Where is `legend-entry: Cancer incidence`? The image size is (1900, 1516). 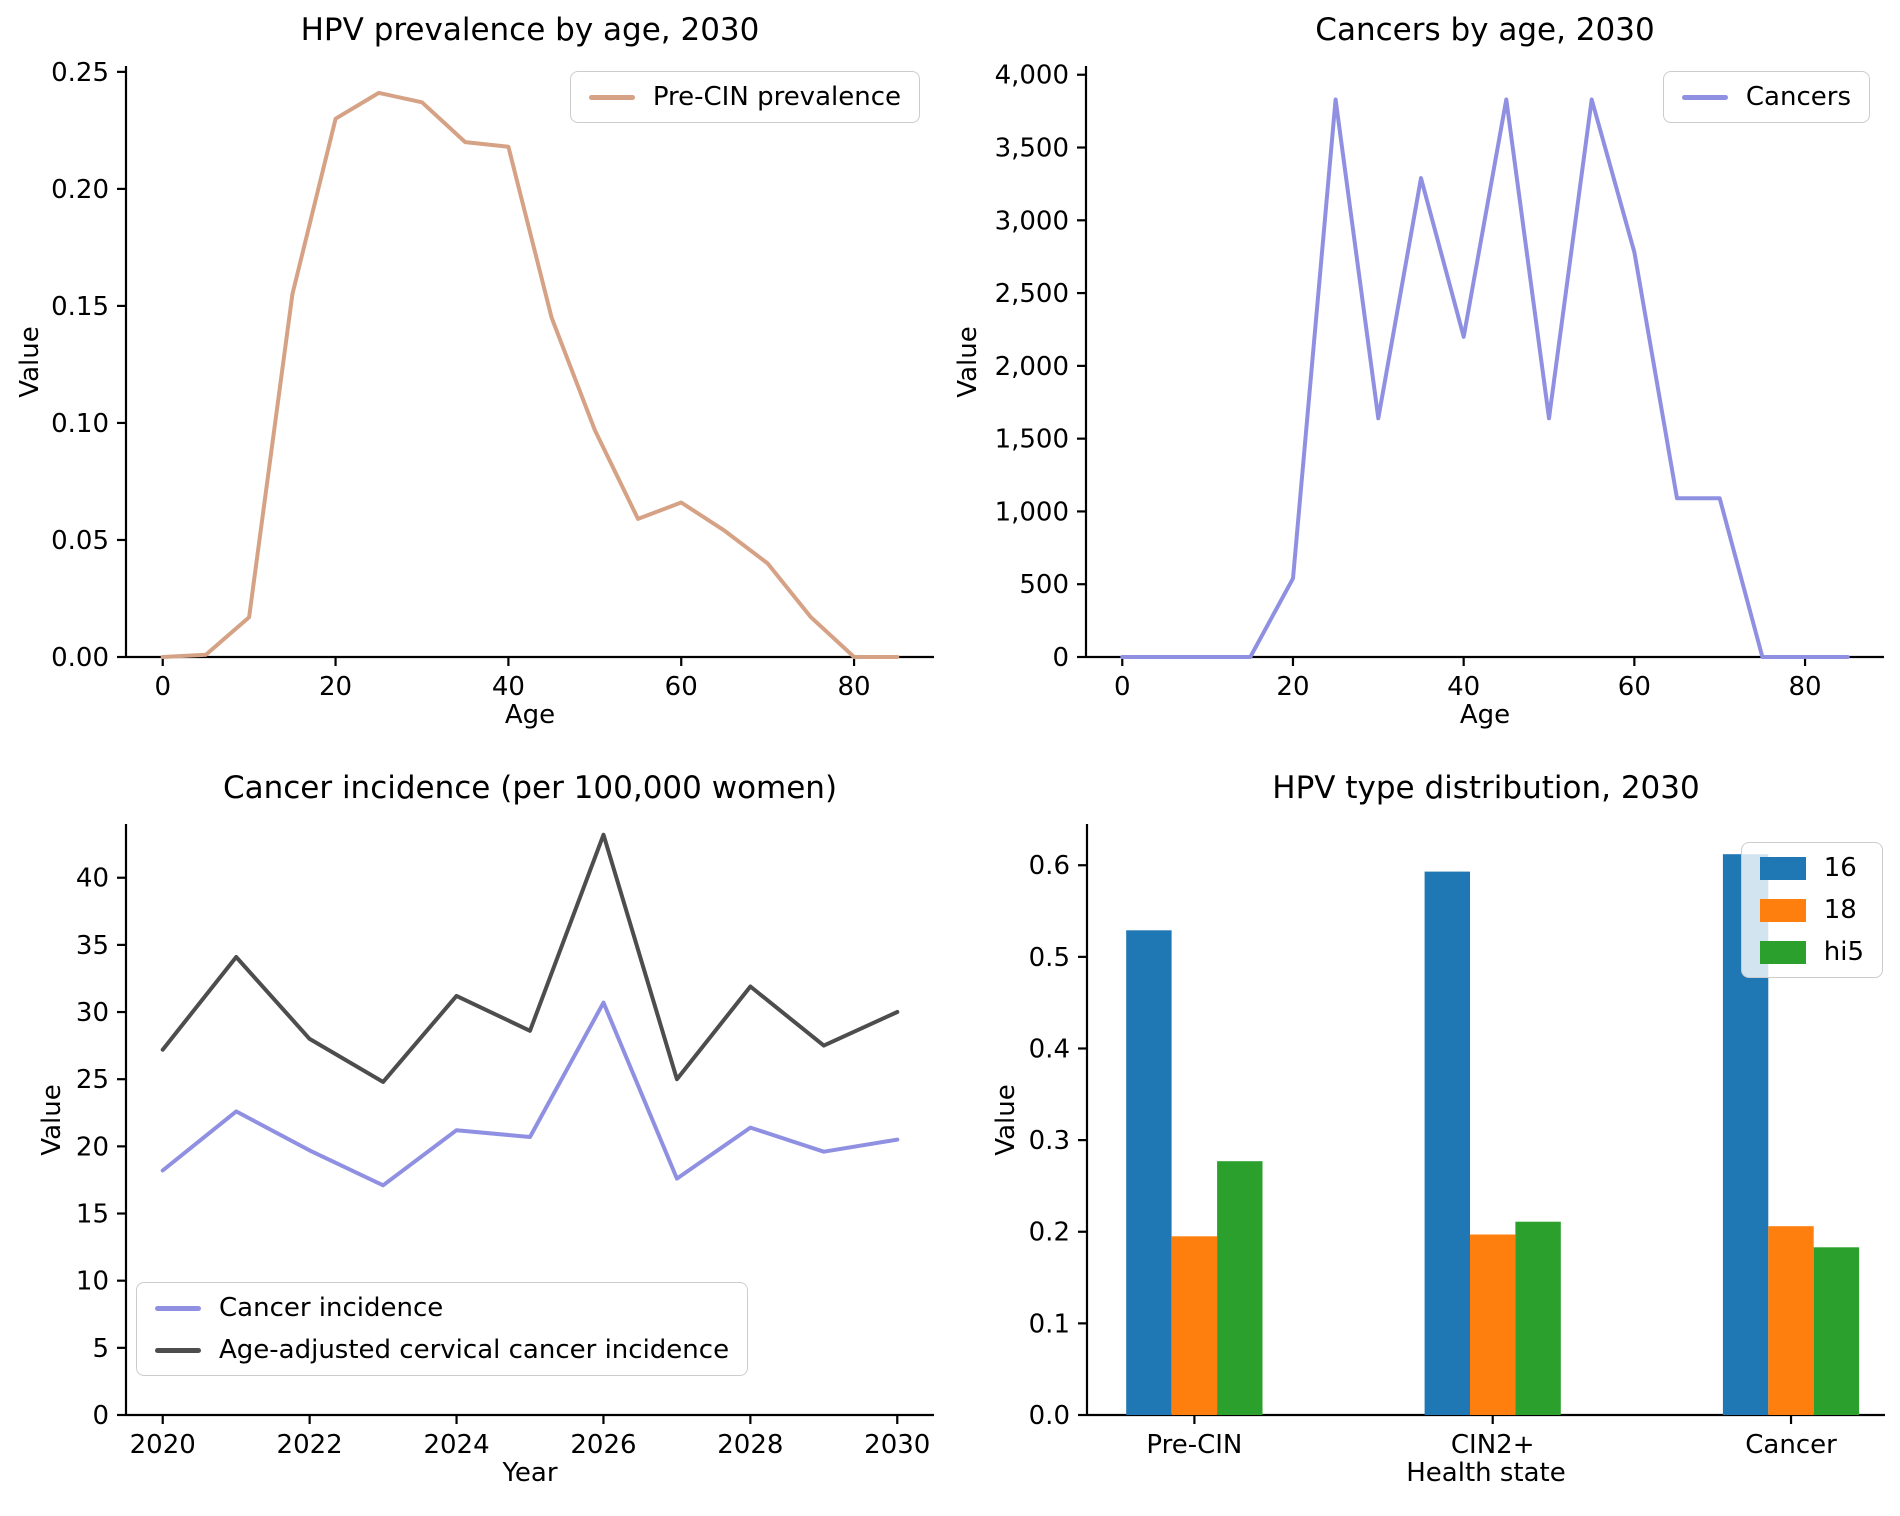 legend-entry: Cancer incidence is located at coordinates (442, 1308).